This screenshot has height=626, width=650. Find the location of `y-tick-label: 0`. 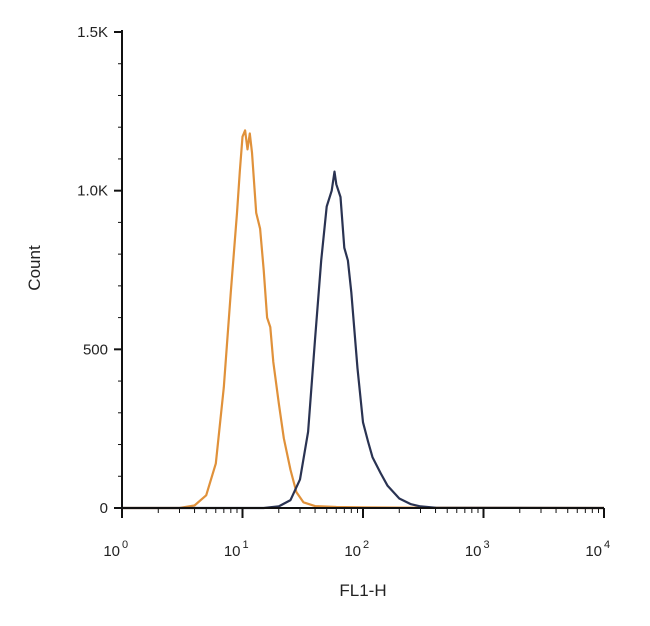

y-tick-label: 0 is located at coordinates (104, 508).